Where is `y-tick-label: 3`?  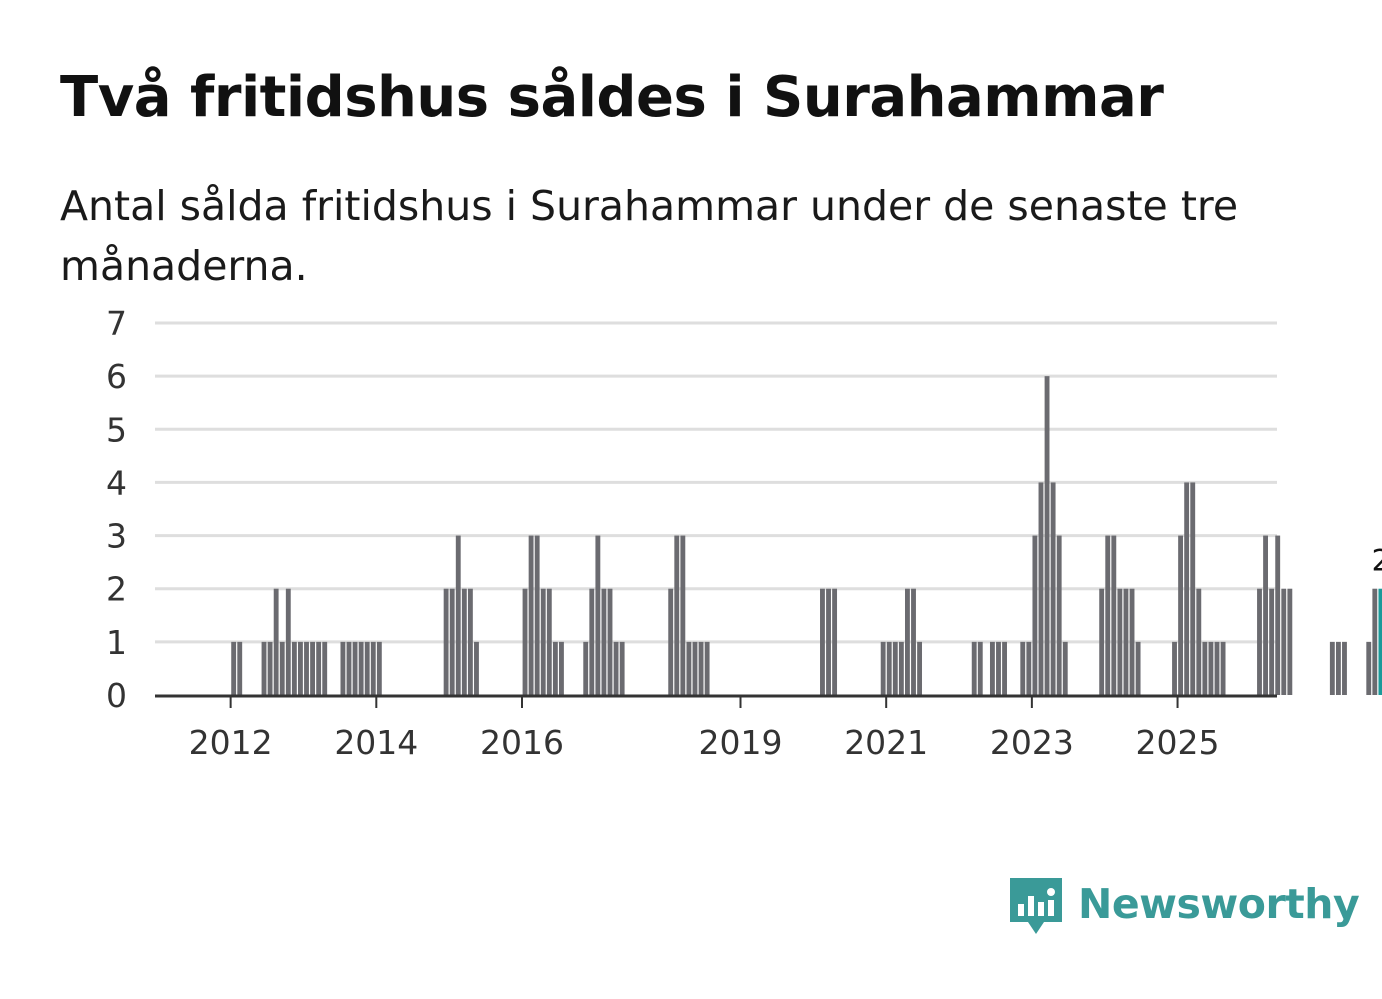 y-tick-label: 3 is located at coordinates (116, 536).